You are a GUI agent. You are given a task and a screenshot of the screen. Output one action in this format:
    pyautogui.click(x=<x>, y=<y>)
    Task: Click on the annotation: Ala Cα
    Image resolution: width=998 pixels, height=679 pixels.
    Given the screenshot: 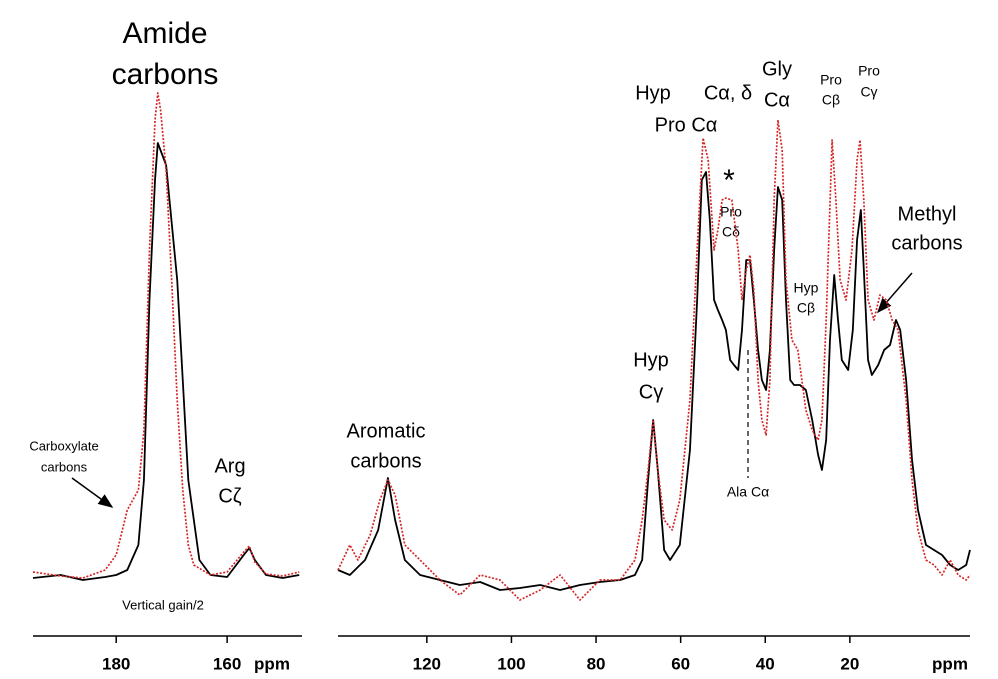 What is the action you would take?
    pyautogui.click(x=748, y=492)
    